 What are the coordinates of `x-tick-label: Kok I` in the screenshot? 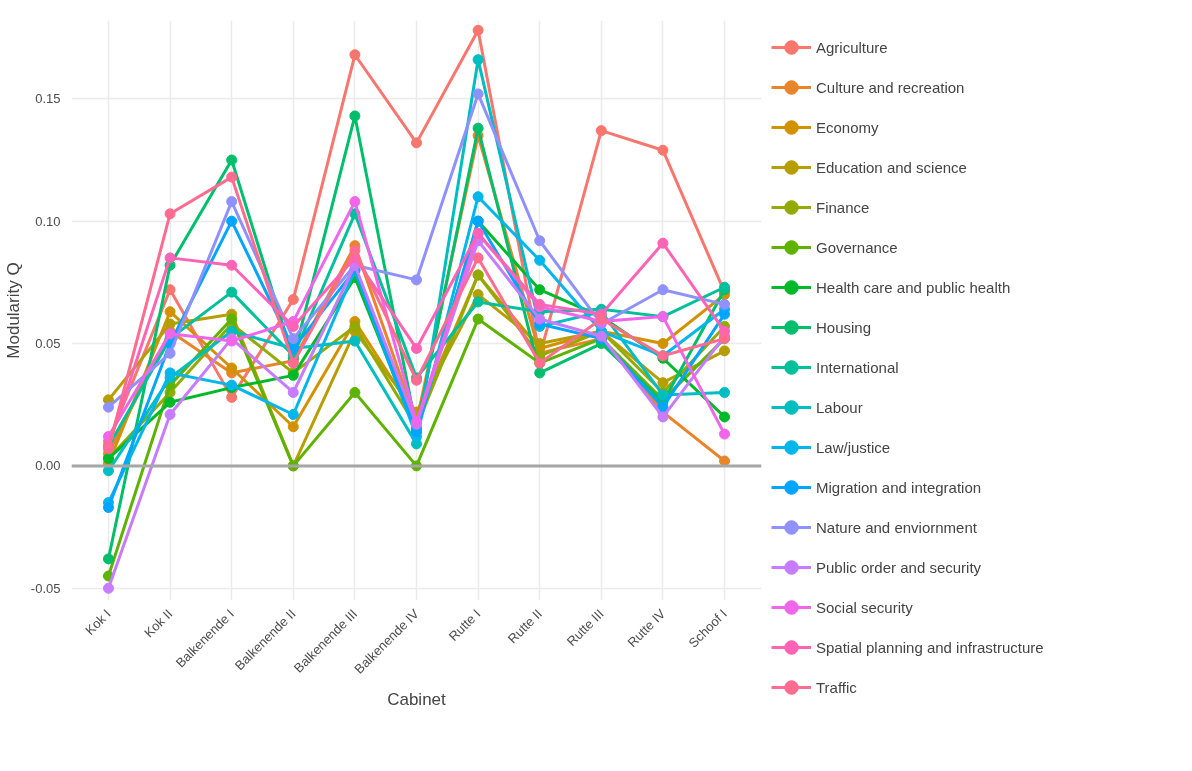 It's located at (98, 622).